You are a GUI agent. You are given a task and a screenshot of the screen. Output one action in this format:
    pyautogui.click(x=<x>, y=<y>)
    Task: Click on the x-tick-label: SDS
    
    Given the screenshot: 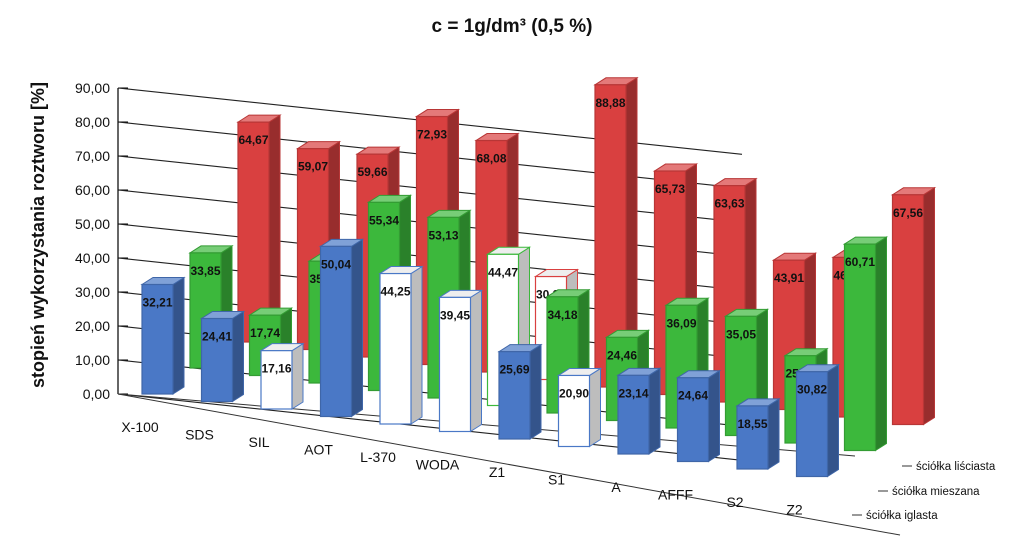 What is the action you would take?
    pyautogui.click(x=199, y=435)
    